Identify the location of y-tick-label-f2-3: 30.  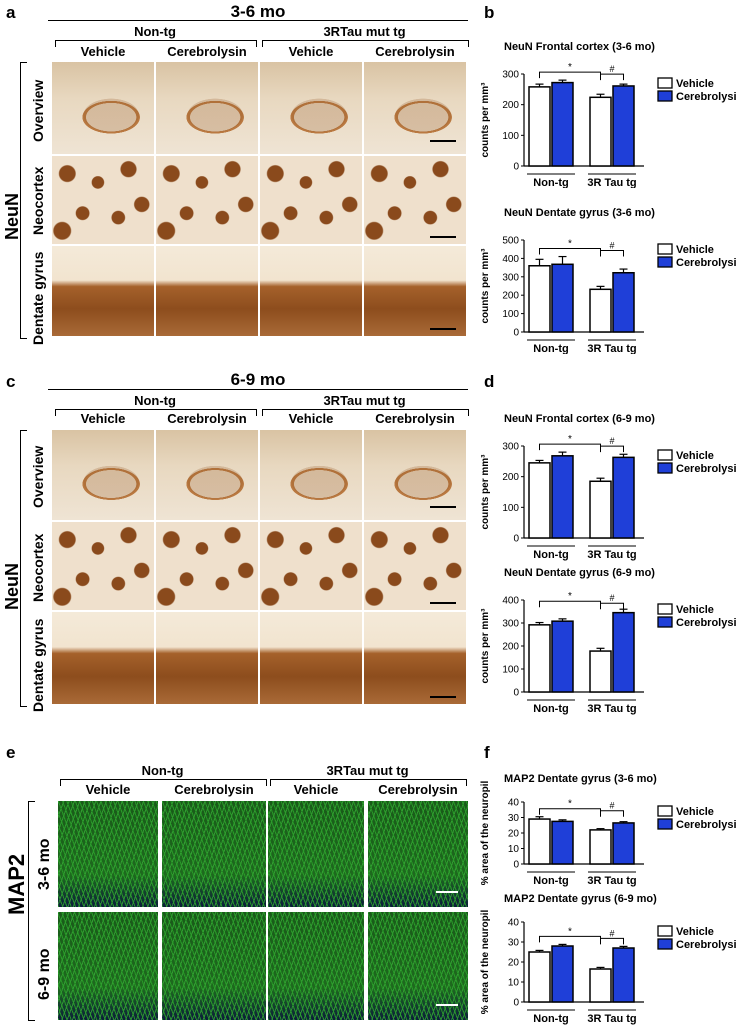
(514, 943).